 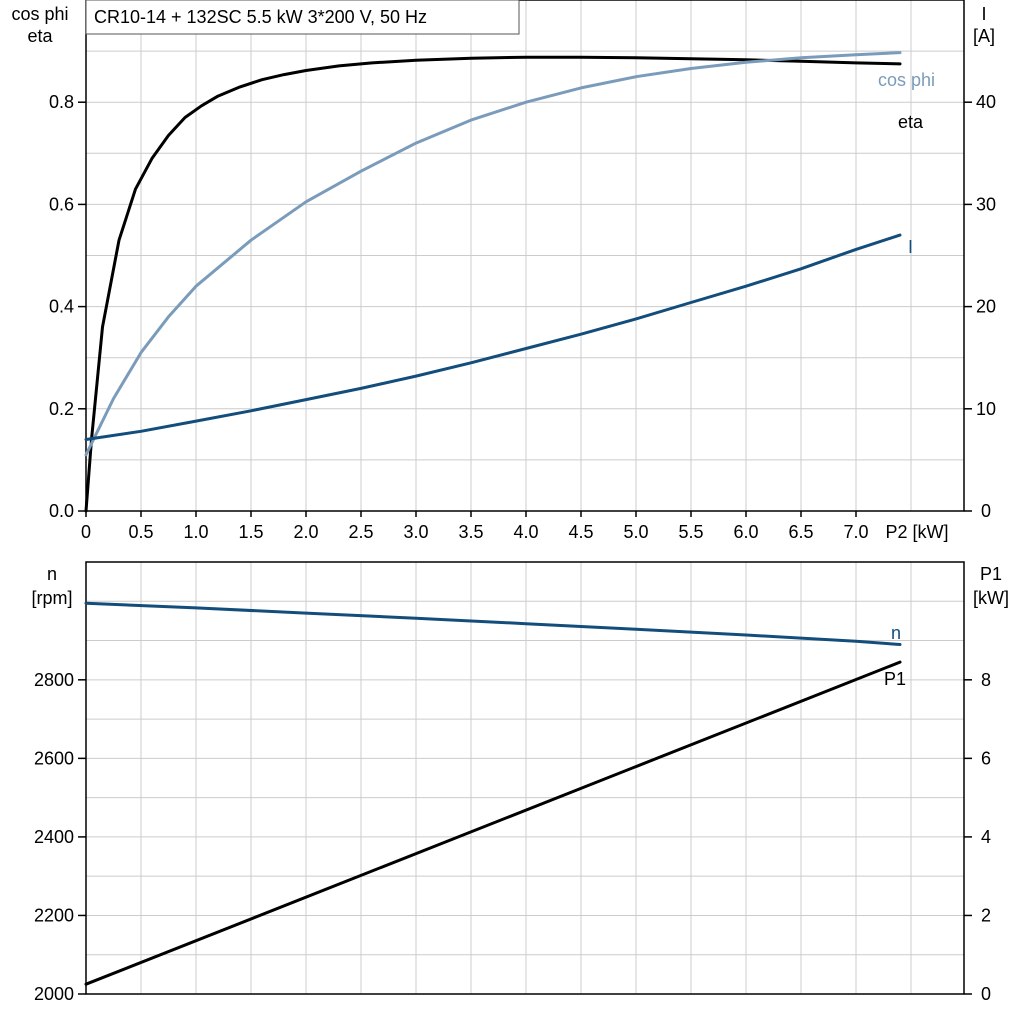 What do you see at coordinates (984, 36) in the screenshot?
I see `top-right-axis-title-line2: [A]` at bounding box center [984, 36].